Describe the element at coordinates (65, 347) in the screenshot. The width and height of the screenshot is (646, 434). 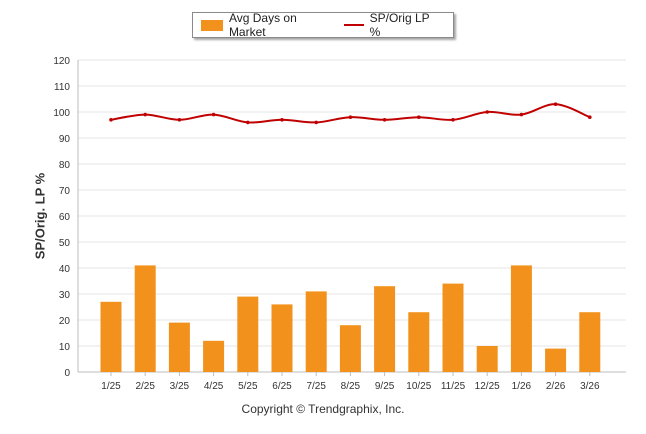
I see `y-tick-label-10: 10` at that location.